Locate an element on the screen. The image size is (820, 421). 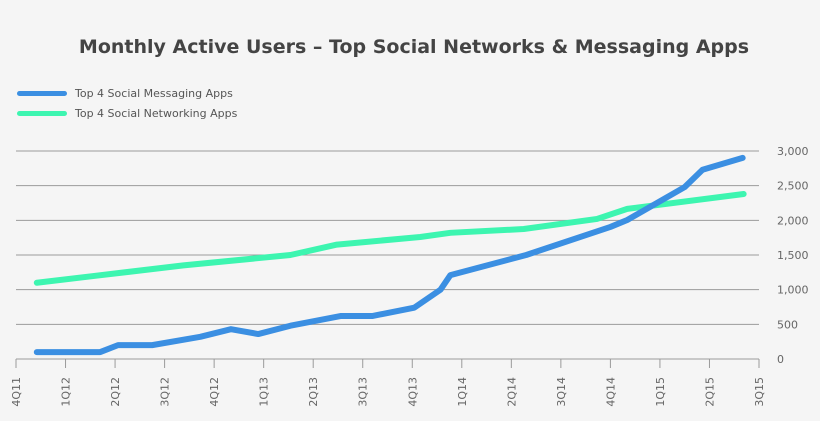
y-tick-label: 1,500 is located at coordinates (793, 255).